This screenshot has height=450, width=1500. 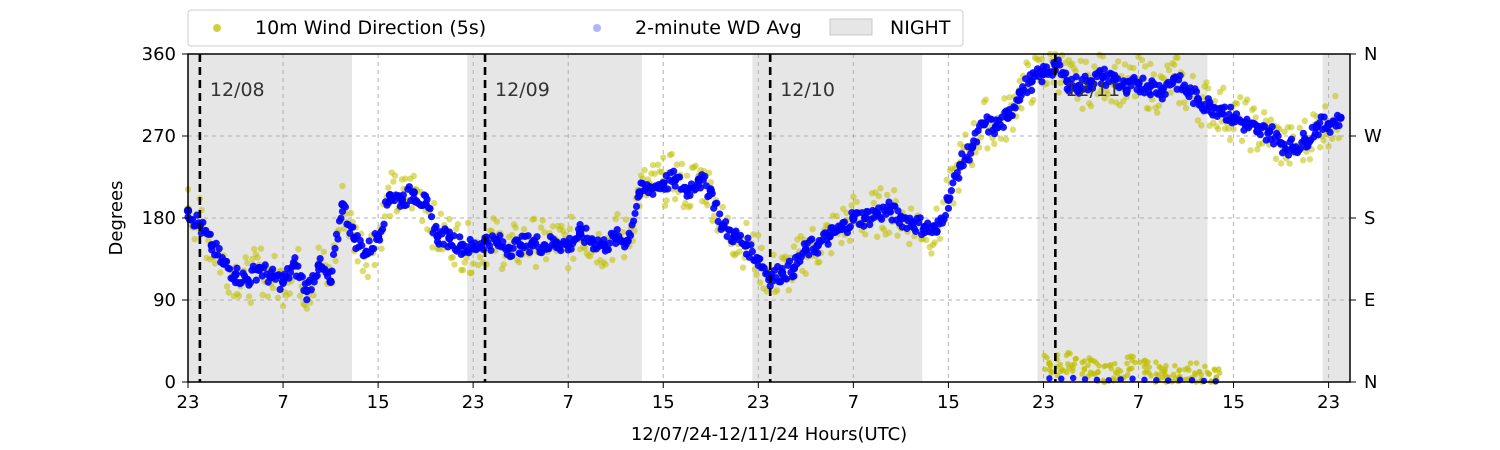 What do you see at coordinates (1370, 382) in the screenshot?
I see `right-tick-label: N` at bounding box center [1370, 382].